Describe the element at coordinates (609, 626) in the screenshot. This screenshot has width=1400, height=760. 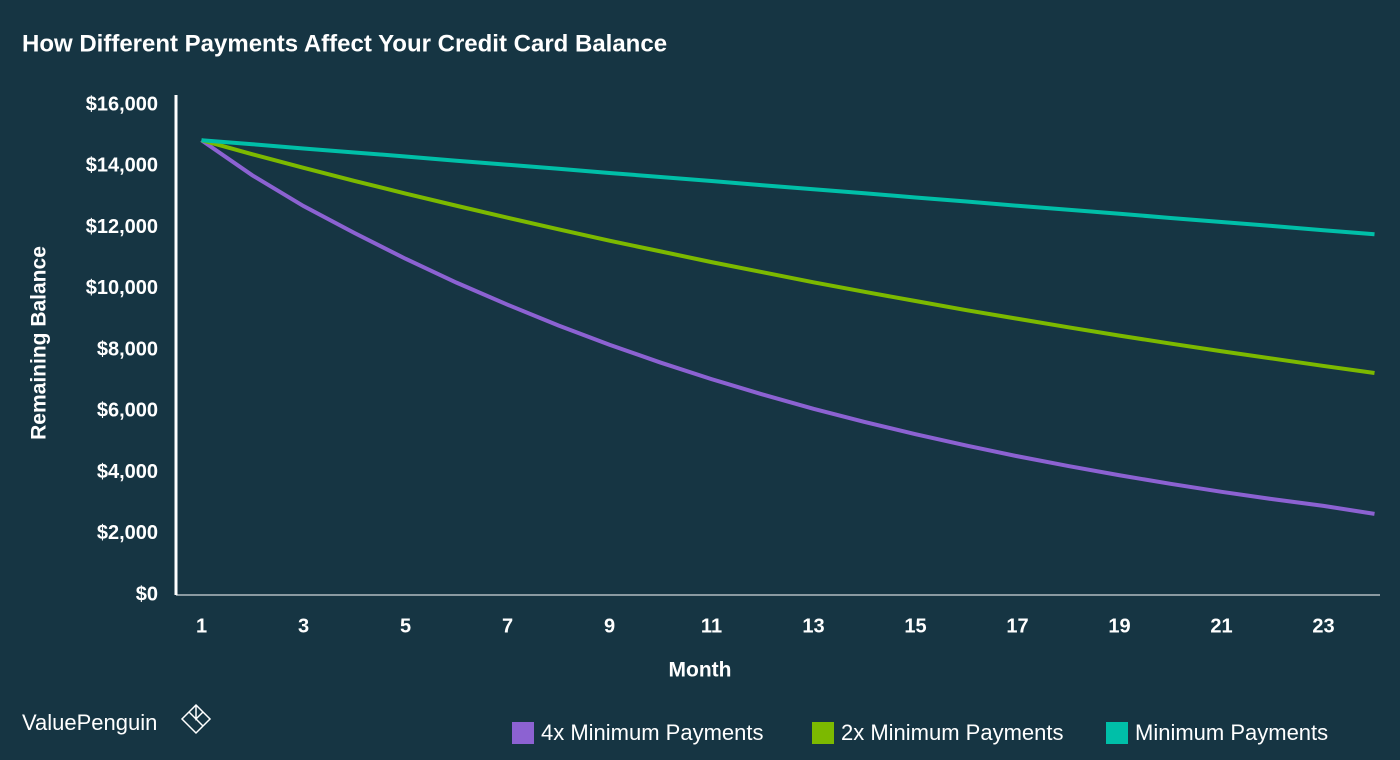
I see `x-tick-label: 9` at that location.